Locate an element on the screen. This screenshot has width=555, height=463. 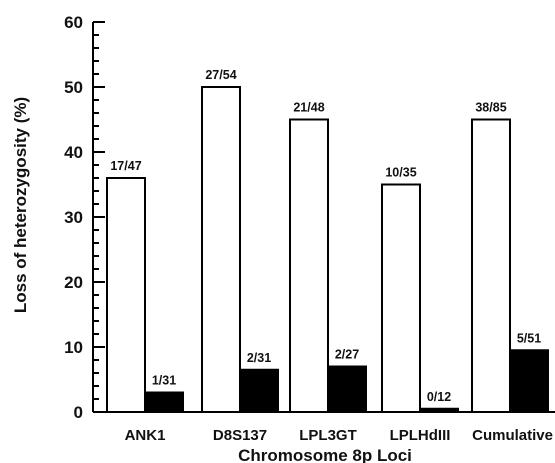
y-axis-title: Loss of heterozygosity (%) is located at coordinates (20, 205).